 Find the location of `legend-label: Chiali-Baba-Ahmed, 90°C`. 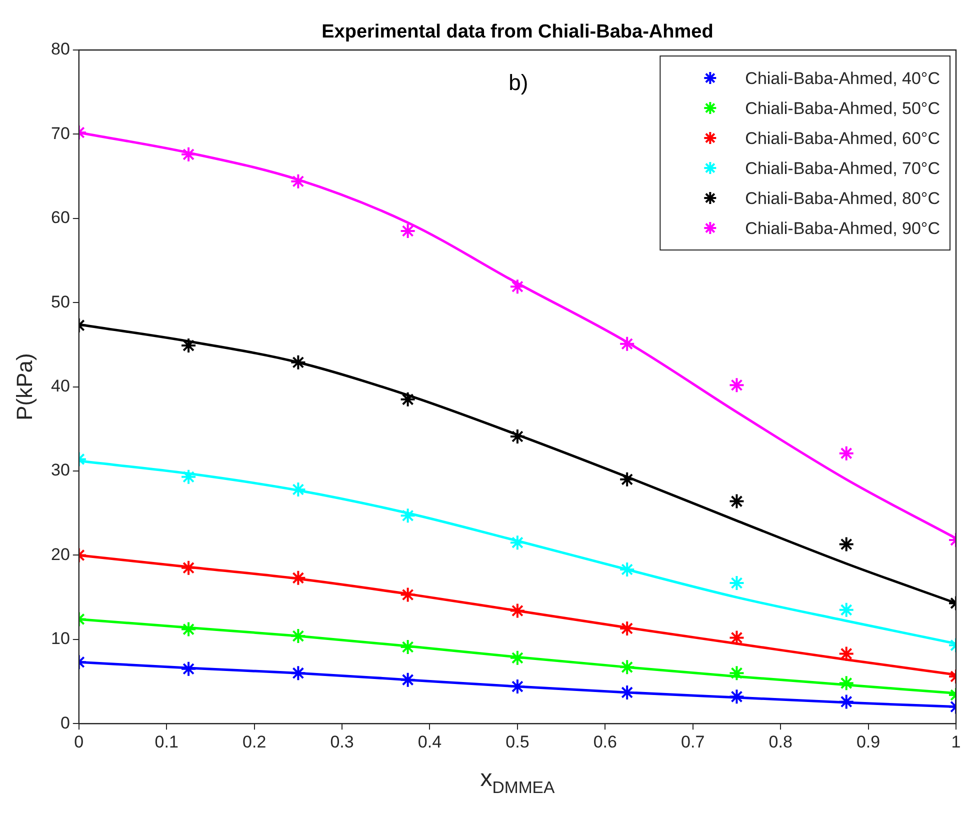

legend-label: Chiali-Baba-Ahmed, 90°C is located at coordinates (842, 228).